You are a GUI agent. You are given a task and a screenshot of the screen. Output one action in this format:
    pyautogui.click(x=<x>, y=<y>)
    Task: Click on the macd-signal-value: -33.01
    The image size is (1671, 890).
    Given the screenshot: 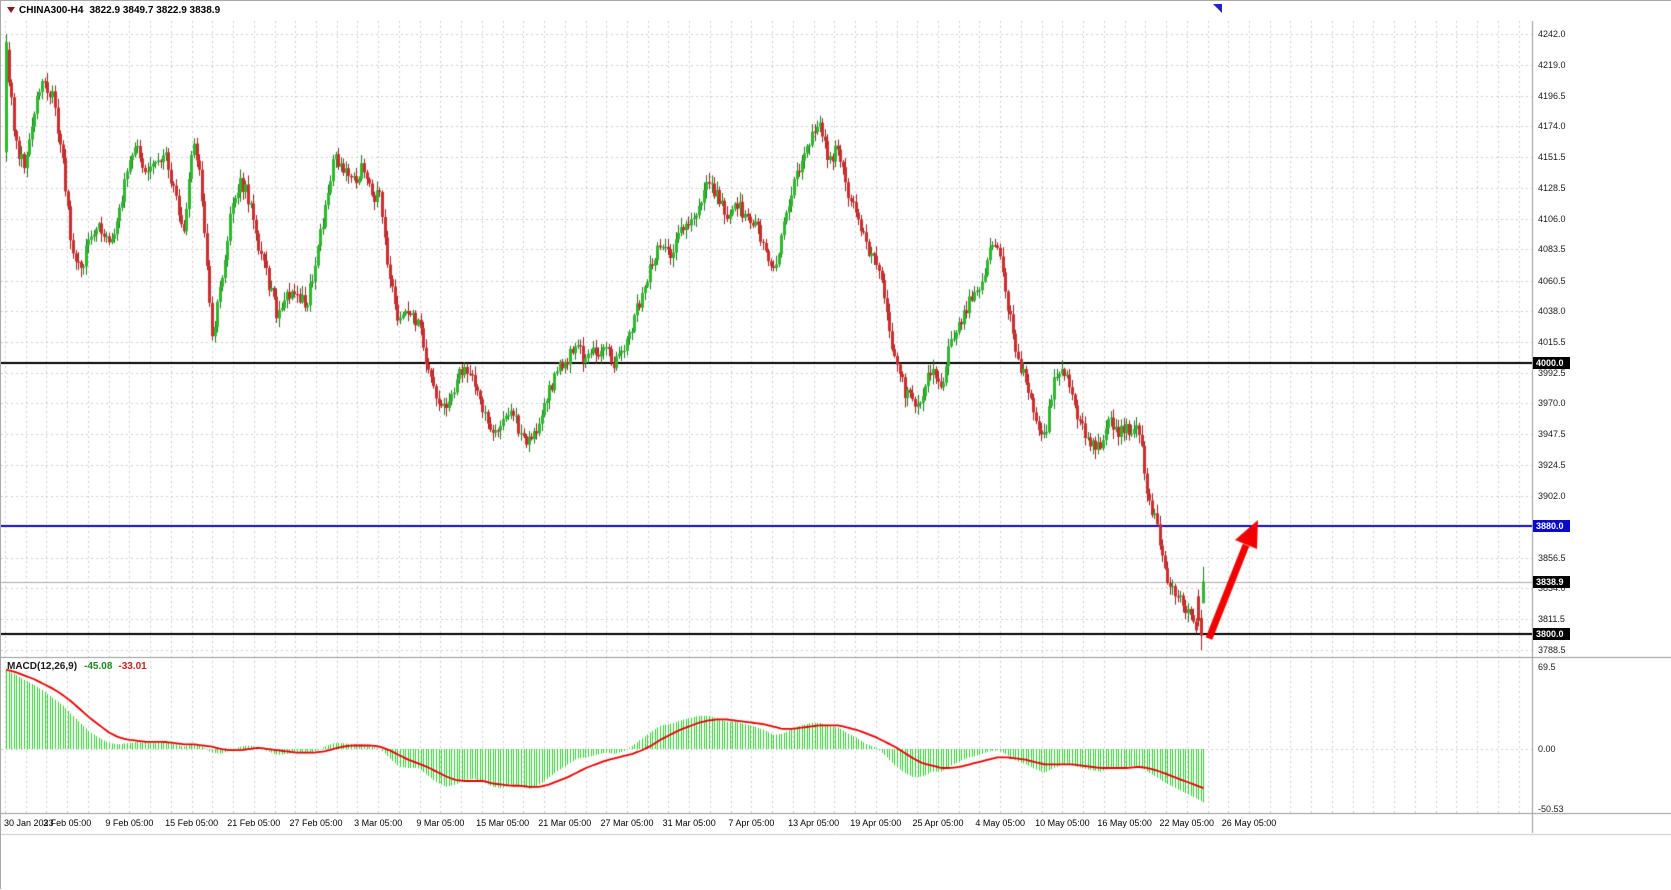 What is the action you would take?
    pyautogui.click(x=132, y=666)
    